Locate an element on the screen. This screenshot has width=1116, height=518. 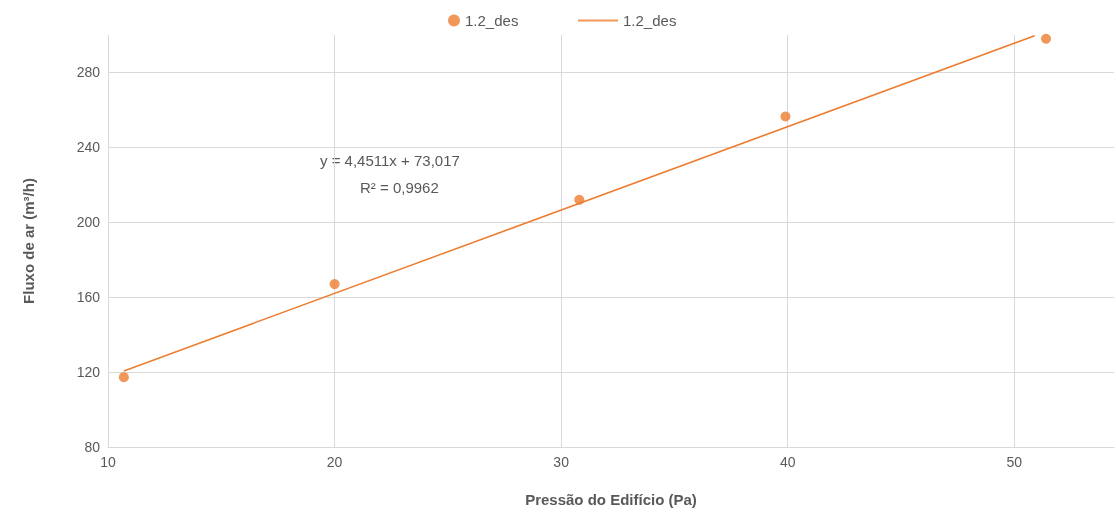
x-tick-label: 10 is located at coordinates (108, 462).